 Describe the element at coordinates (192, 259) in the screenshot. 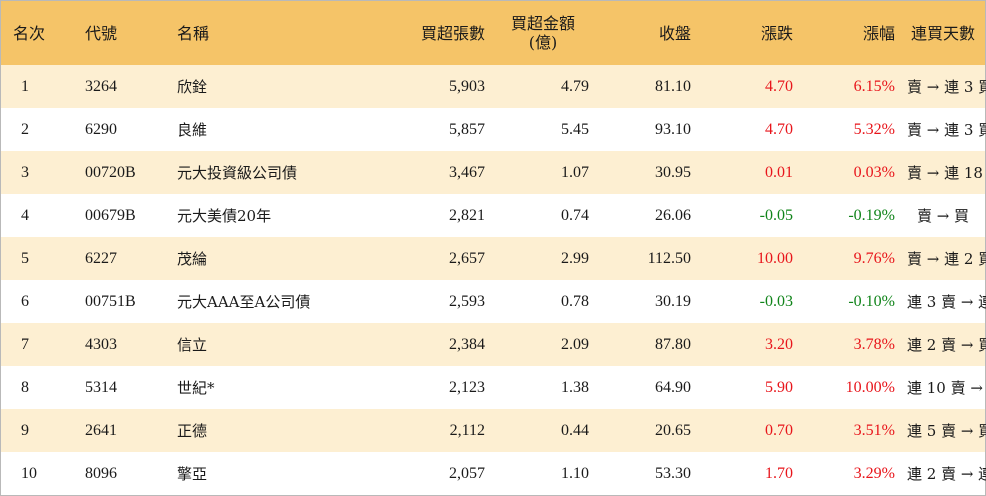

I see `cell-name: 茂綸` at that location.